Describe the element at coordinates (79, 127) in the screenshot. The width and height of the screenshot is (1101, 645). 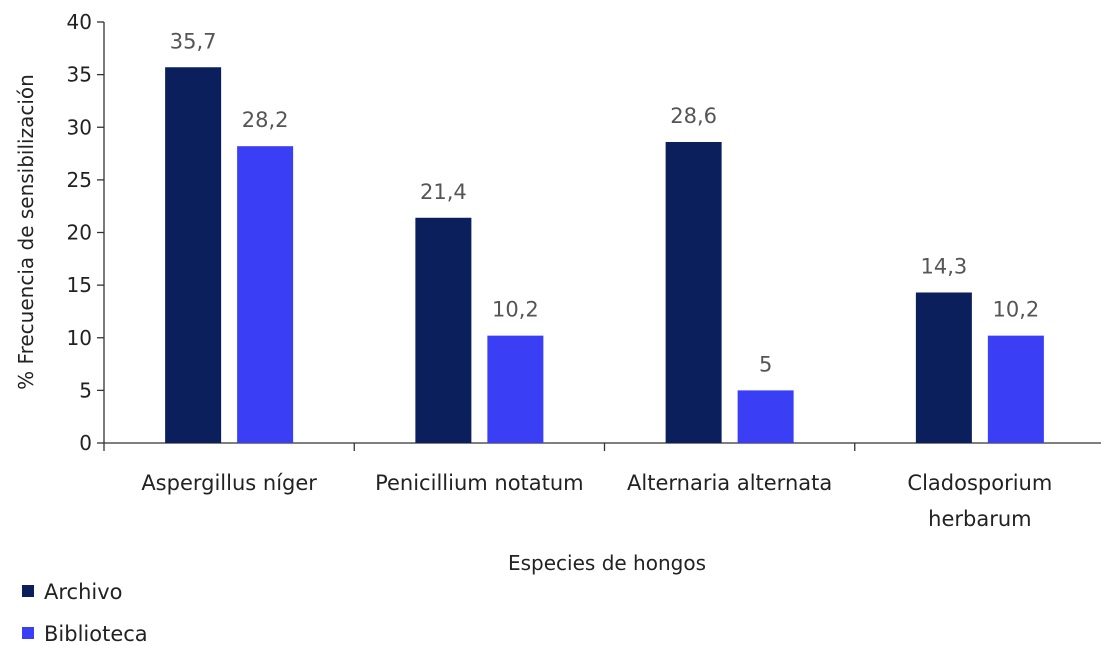
I see `y-tick-label: 30` at that location.